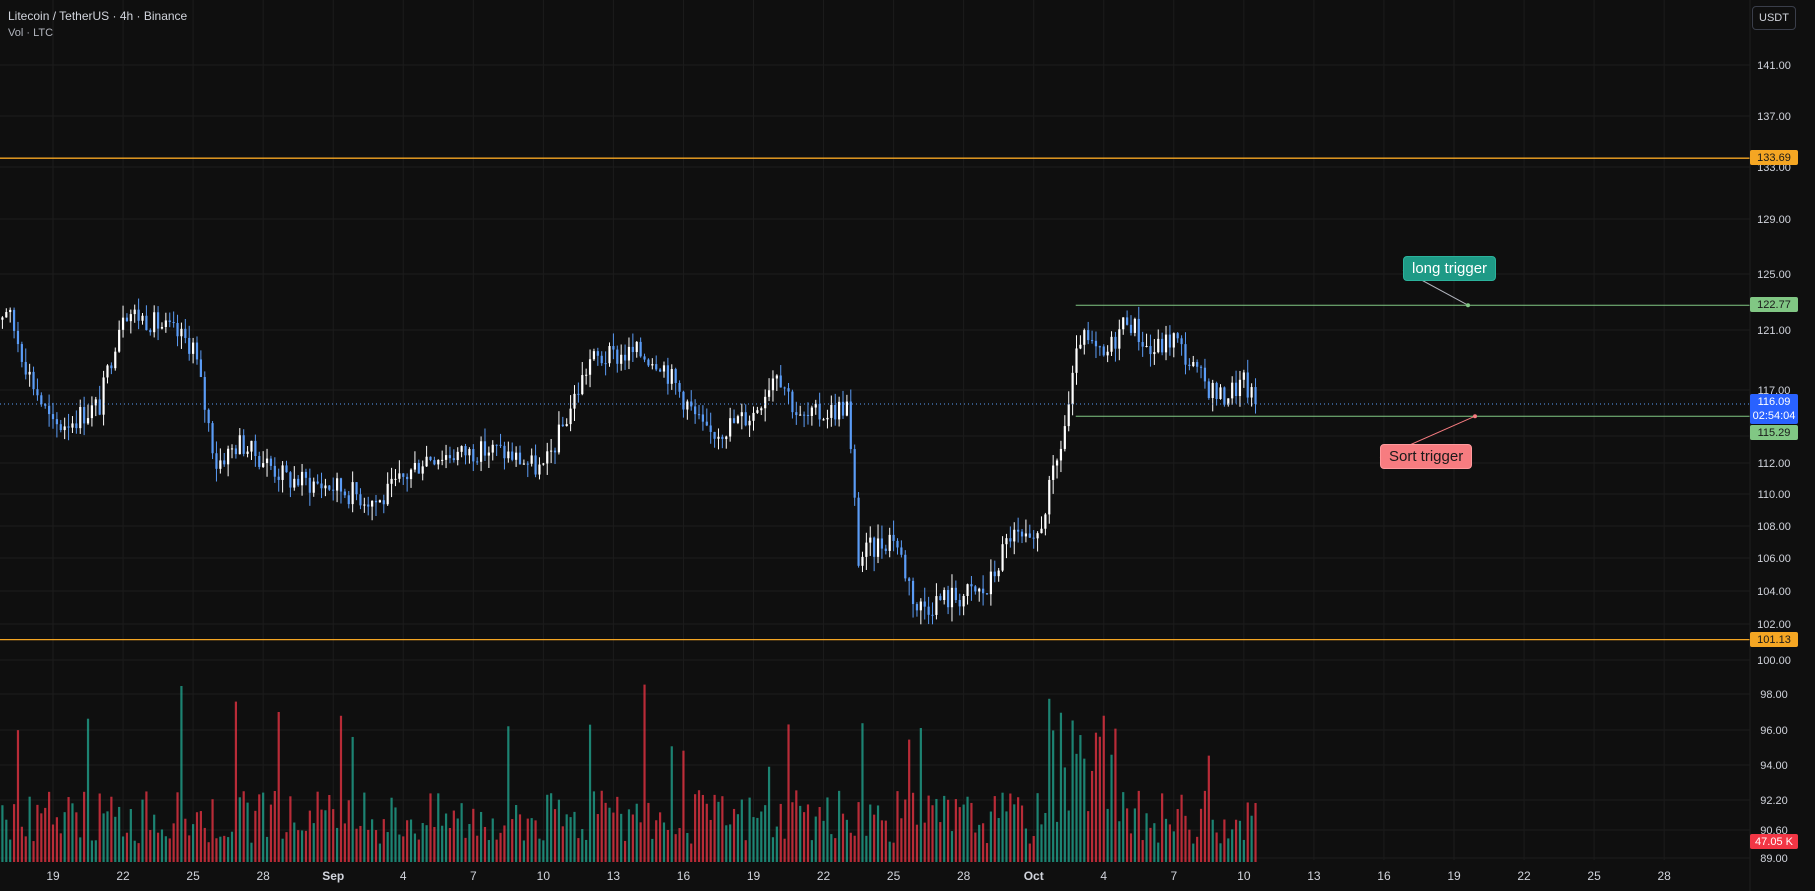  I want to click on long-trigger-callout: long trigger, so click(1450, 268).